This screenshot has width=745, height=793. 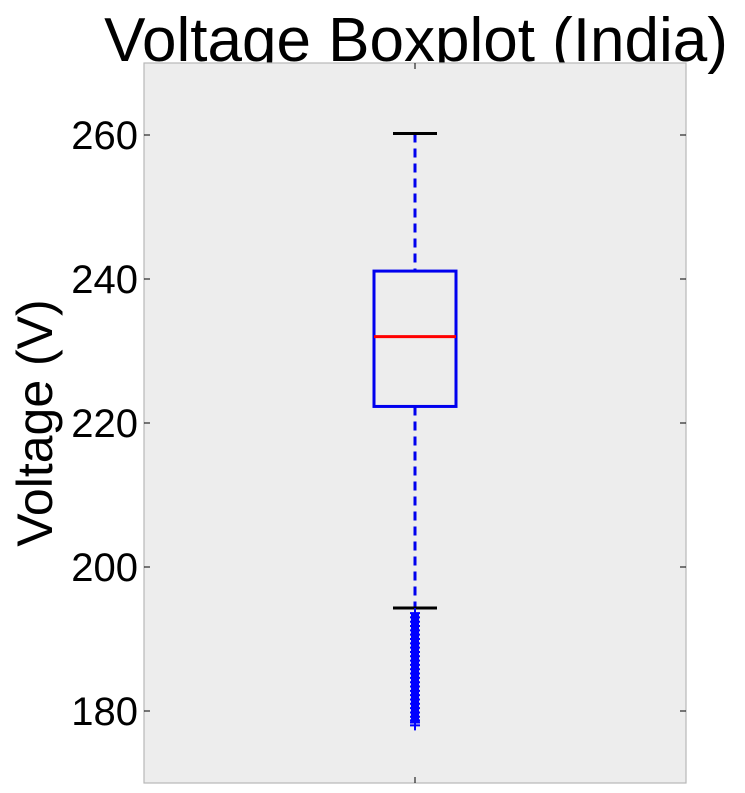 I want to click on outliers, so click(x=415, y=669).